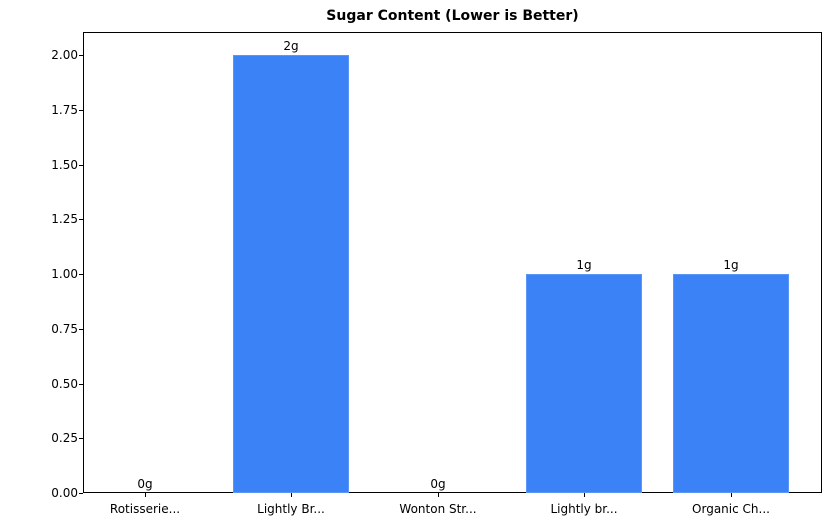 Image resolution: width=835 pixels, height=528 pixels. What do you see at coordinates (64, 55) in the screenshot?
I see `y-tick-label: 2.00` at bounding box center [64, 55].